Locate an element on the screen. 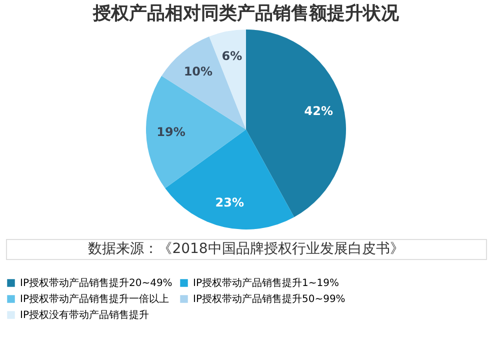  data-label: 19% is located at coordinates (171, 131).